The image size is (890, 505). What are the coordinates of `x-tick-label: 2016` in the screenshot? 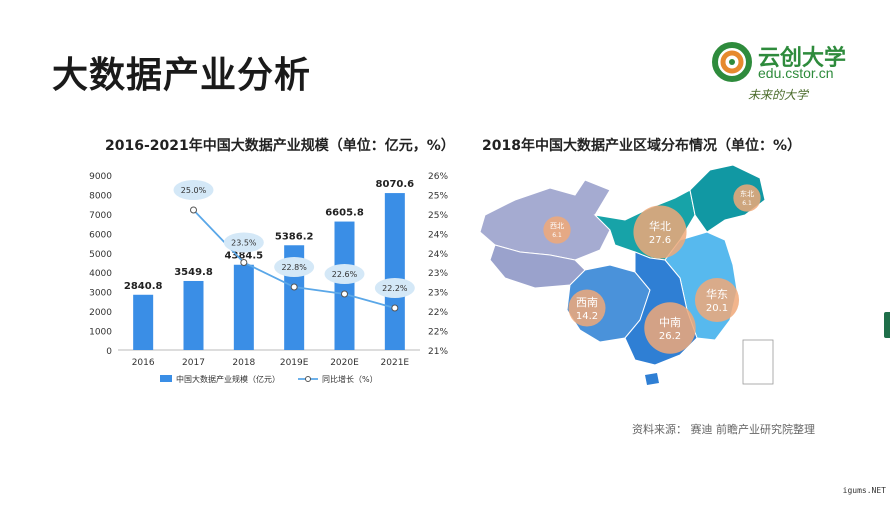 It's located at (143, 363).